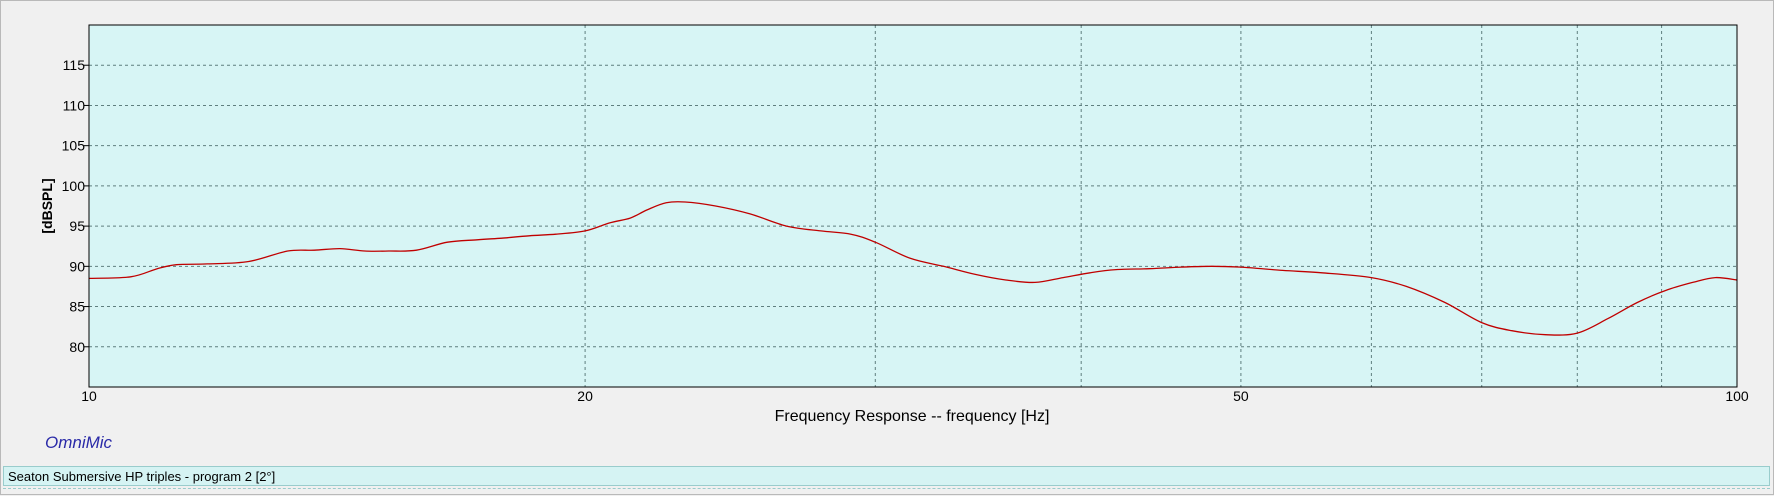 The height and width of the screenshot is (496, 1774). Describe the element at coordinates (74, 65) in the screenshot. I see `y-tick-label: 115` at that location.